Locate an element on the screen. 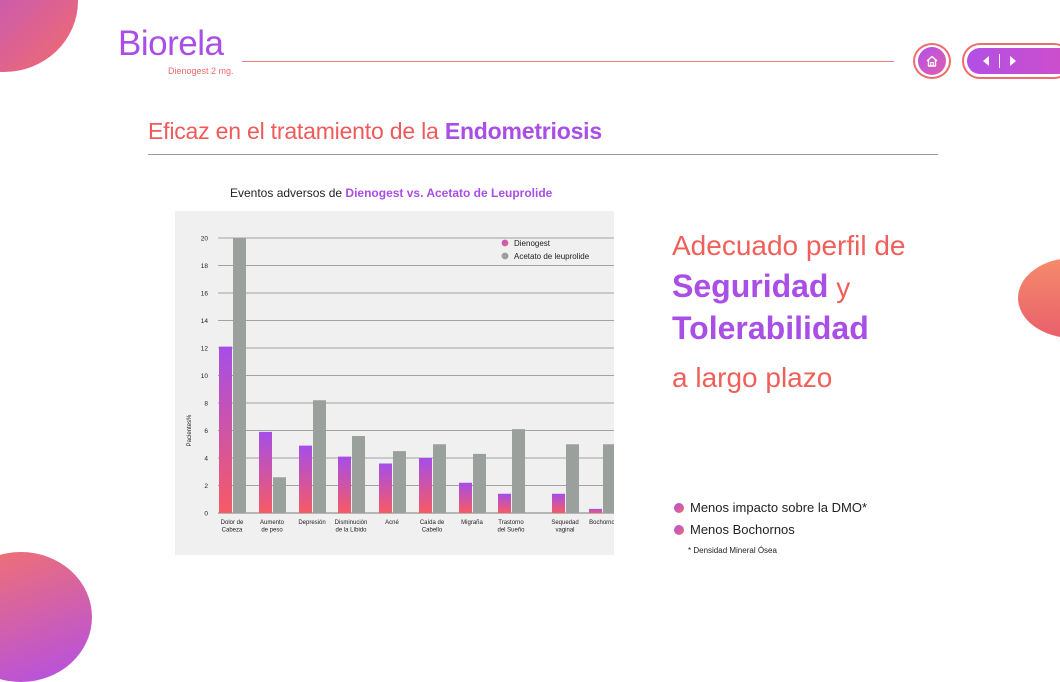  home-button is located at coordinates (932, 61).